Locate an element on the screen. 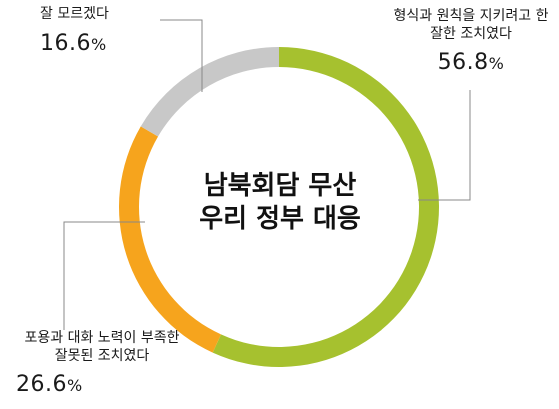 This screenshot has height=409, width=559. slice-label-disagree-line-2: 잘못된 조치였다 is located at coordinates (102, 355).